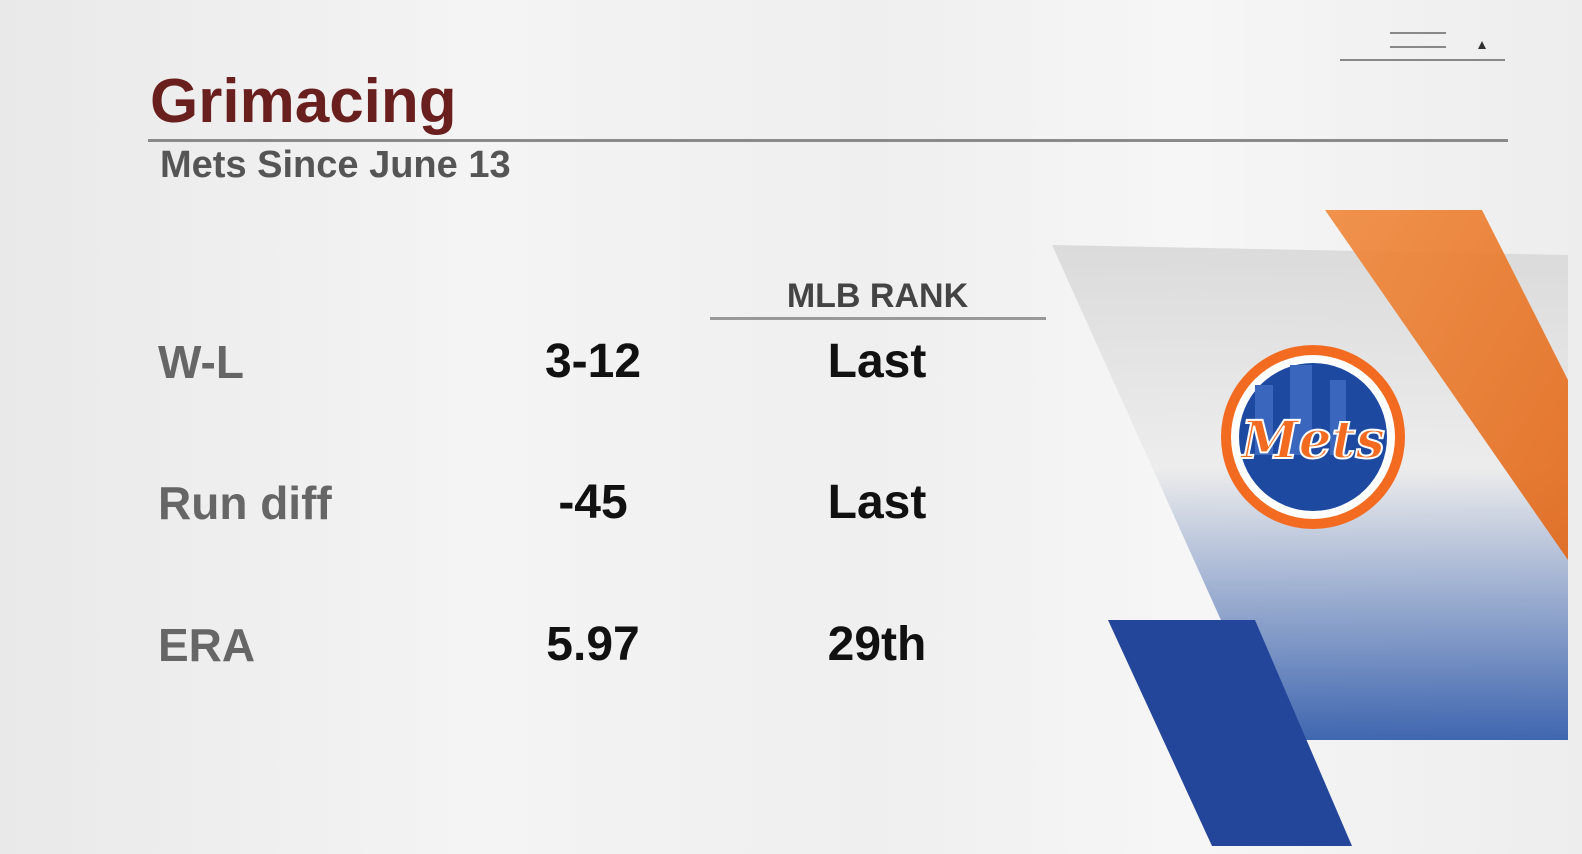 This screenshot has height=854, width=1582. I want to click on triangle-icon, so click(1482, 45).